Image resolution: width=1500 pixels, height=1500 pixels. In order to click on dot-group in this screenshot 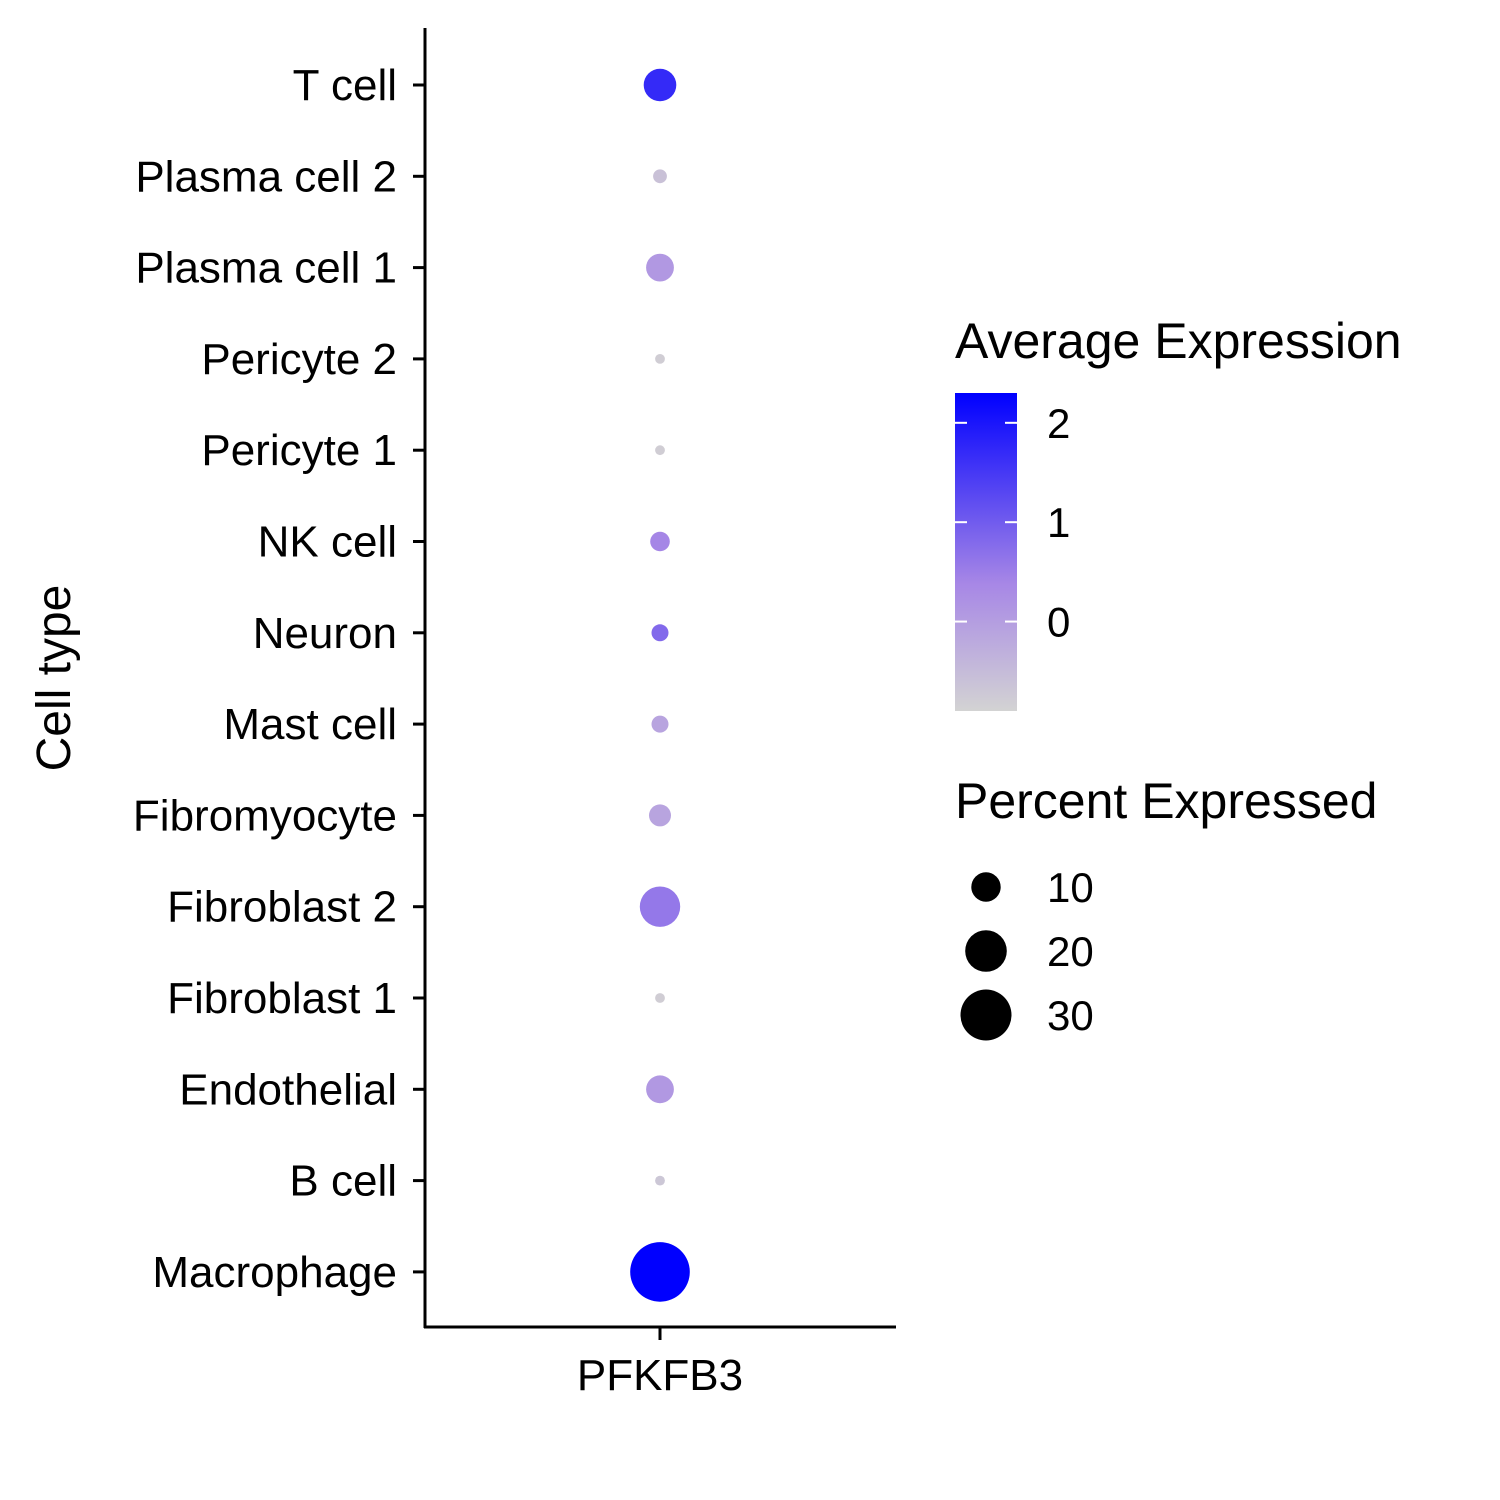, I will do `click(660, 685)`.